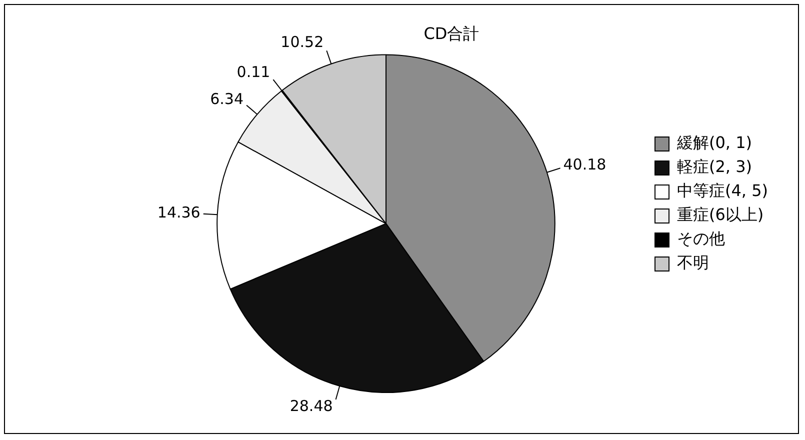 The width and height of the screenshot is (805, 440). I want to click on legend-label: 軽症(2, 3), so click(714, 166).